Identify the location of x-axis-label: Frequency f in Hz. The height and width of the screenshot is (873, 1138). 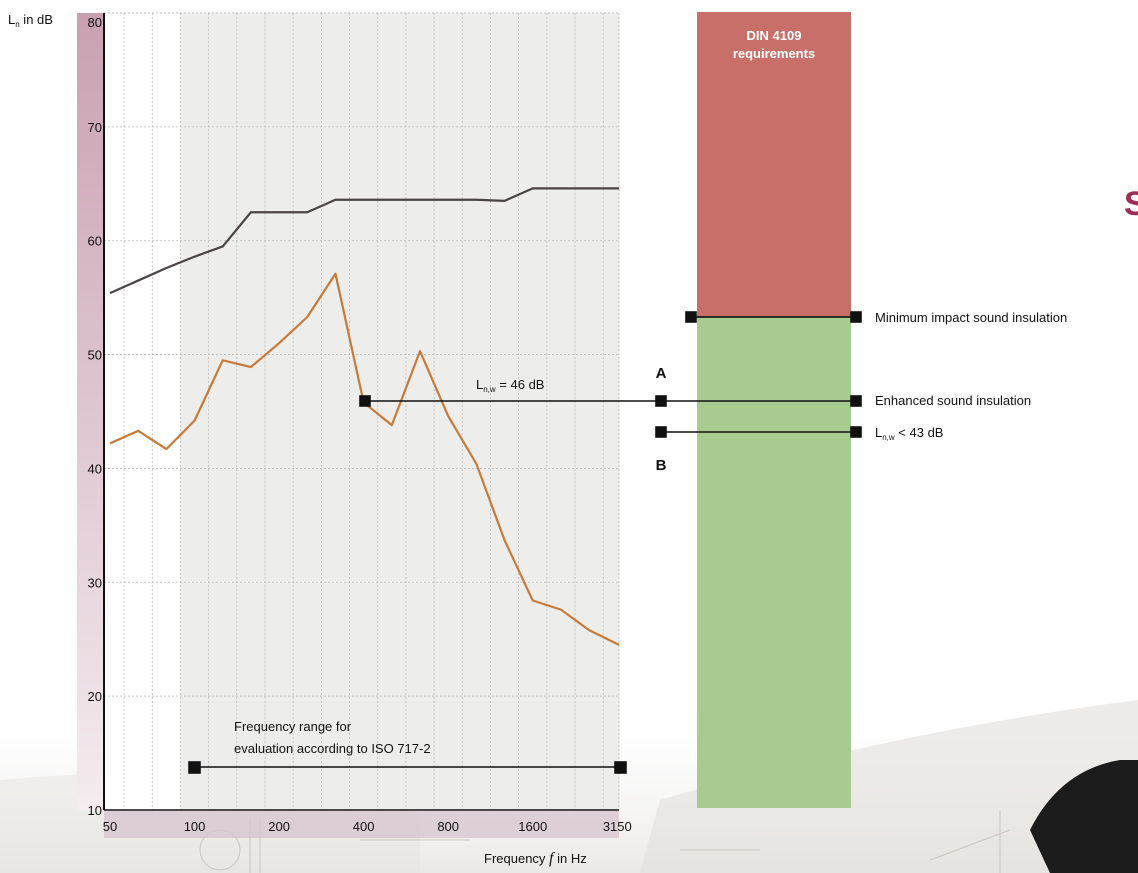
(535, 858).